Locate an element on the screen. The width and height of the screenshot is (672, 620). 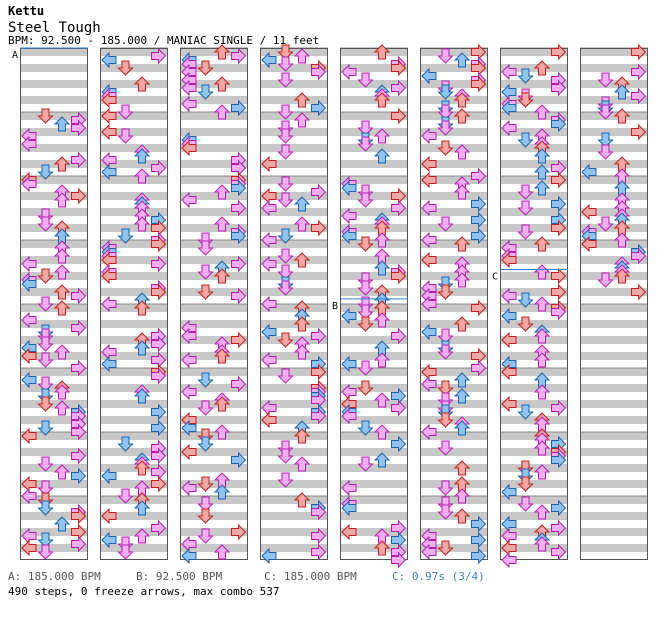
column-border is located at coordinates (294, 304).